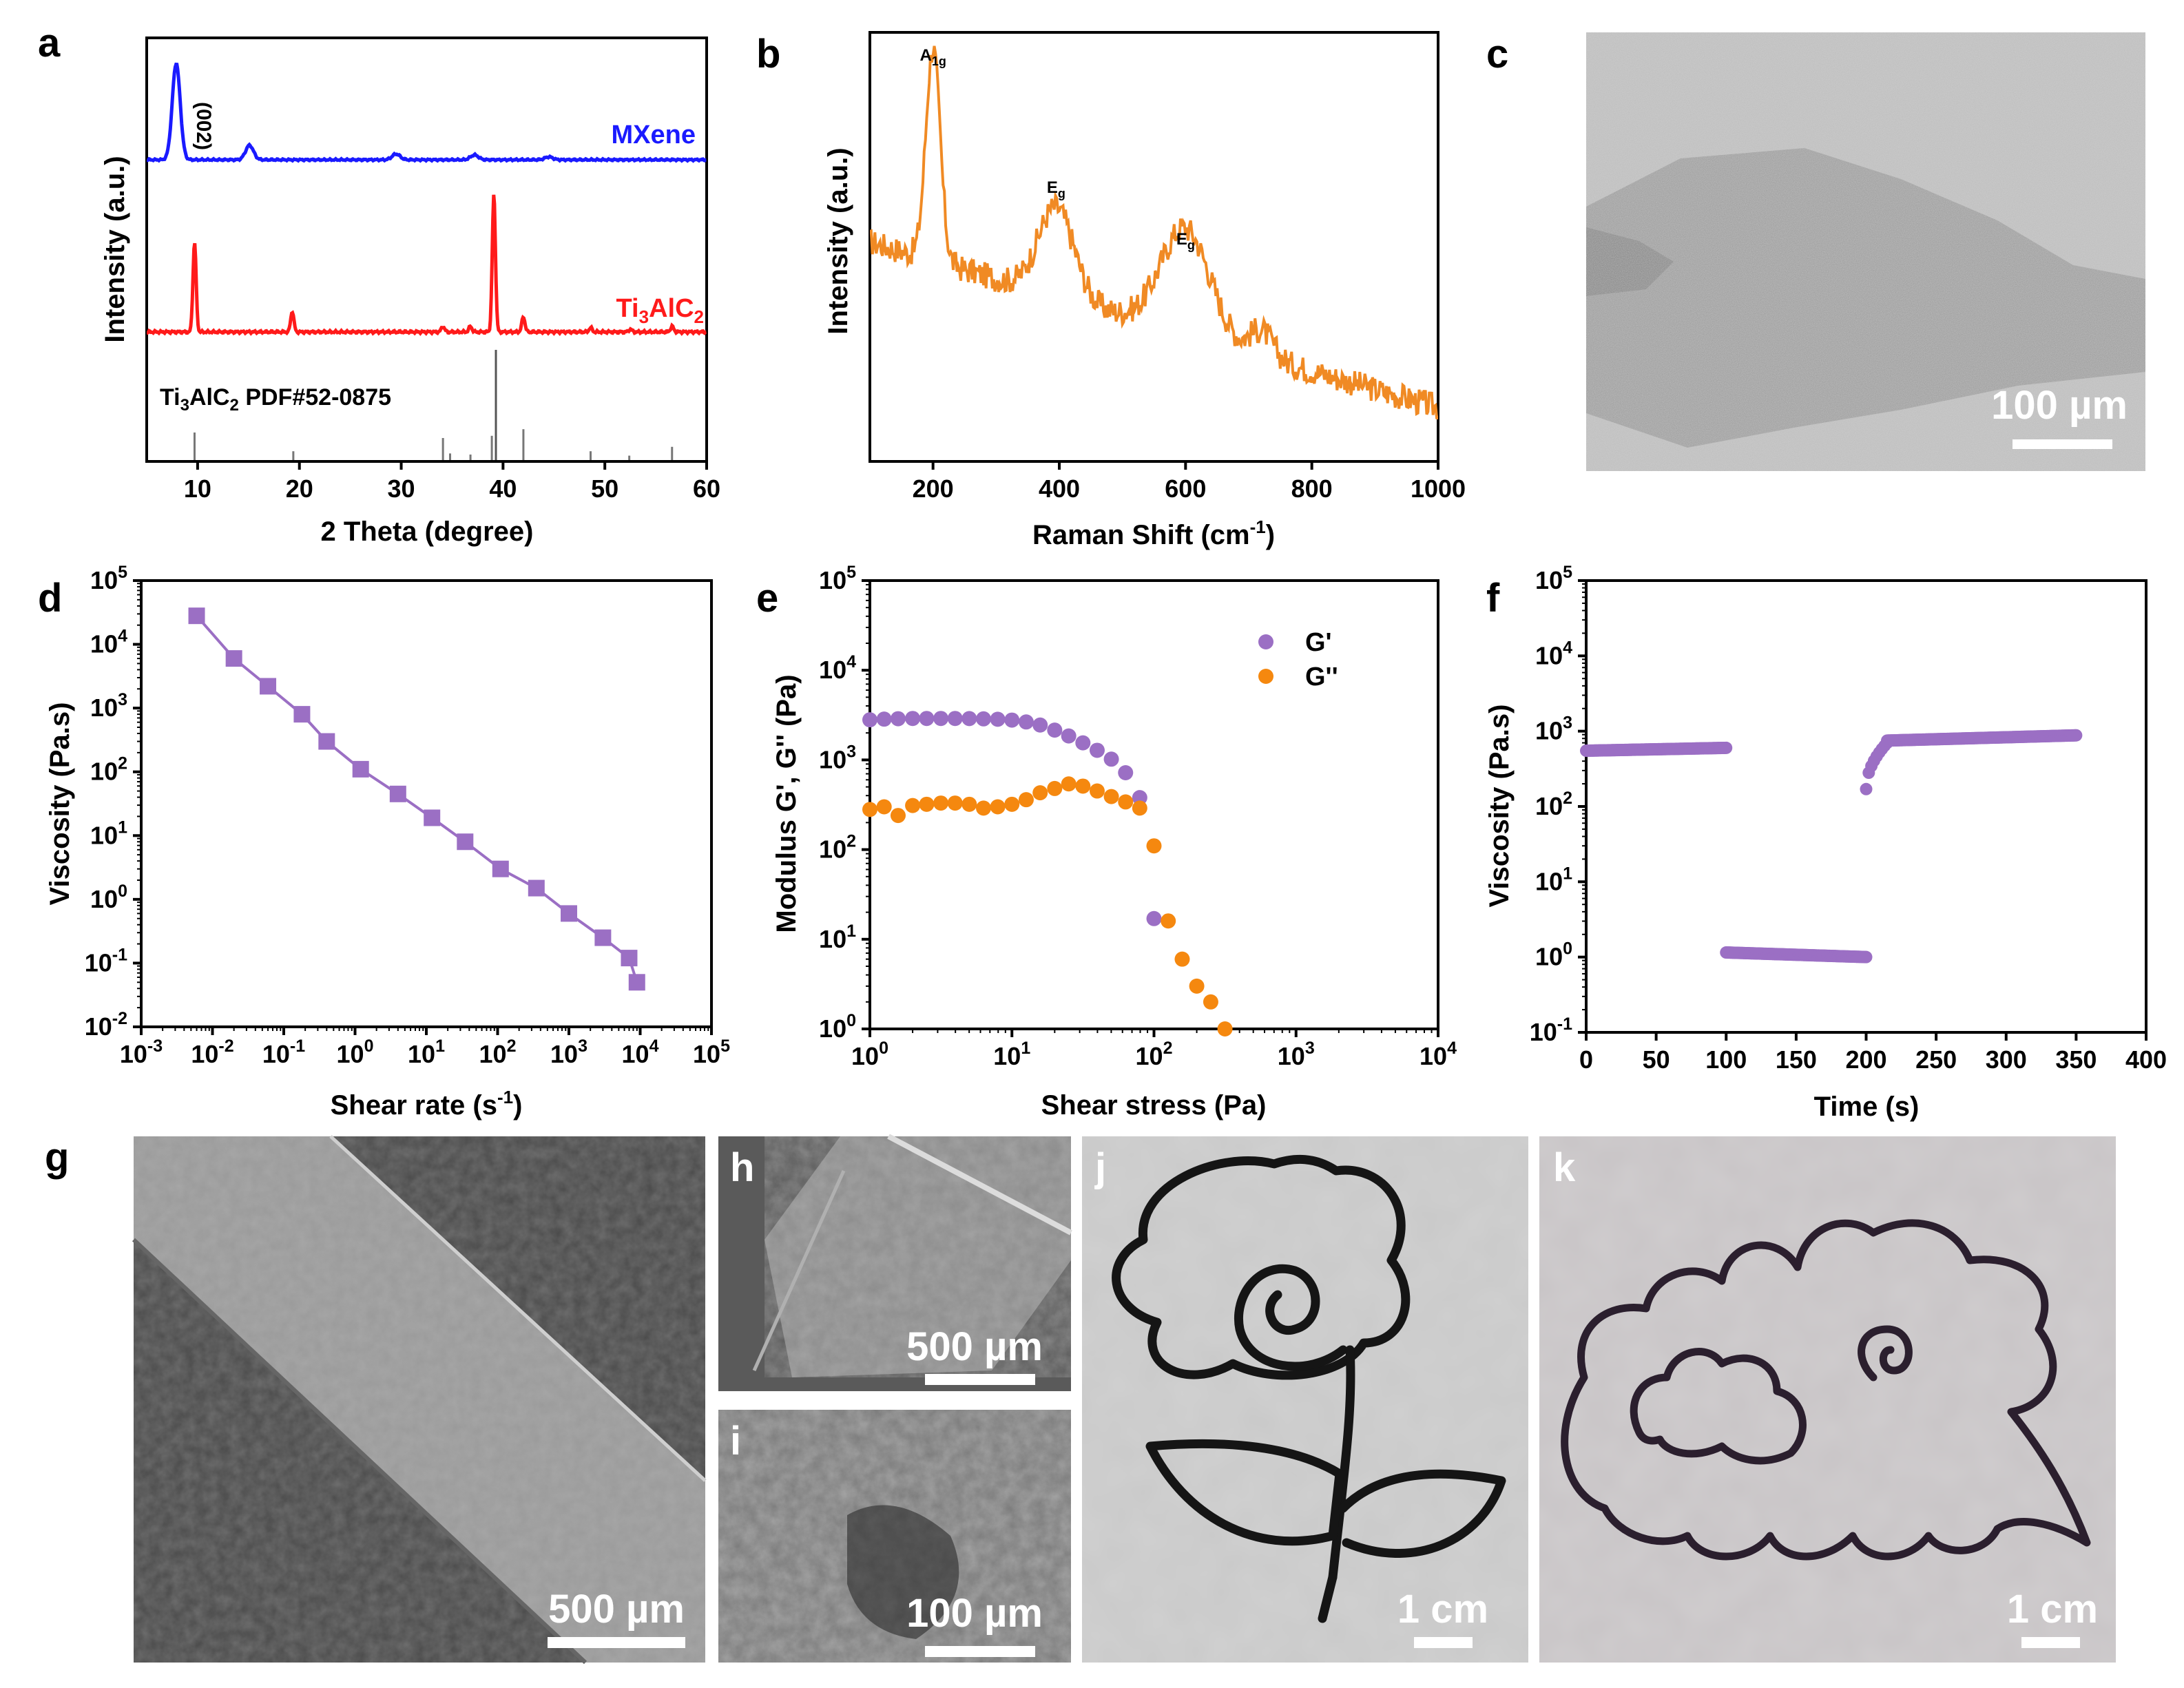 This screenshot has height=1688, width=2184. What do you see at coordinates (1831, 846) in the screenshot?
I see `viscosity-time-series-f` at bounding box center [1831, 846].